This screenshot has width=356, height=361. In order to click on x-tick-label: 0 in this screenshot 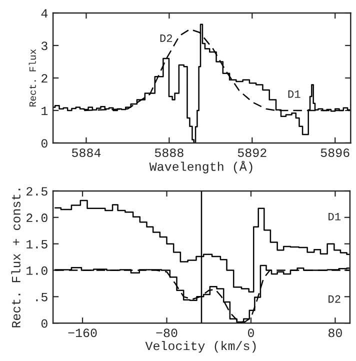, I will do `click(251, 333)`.